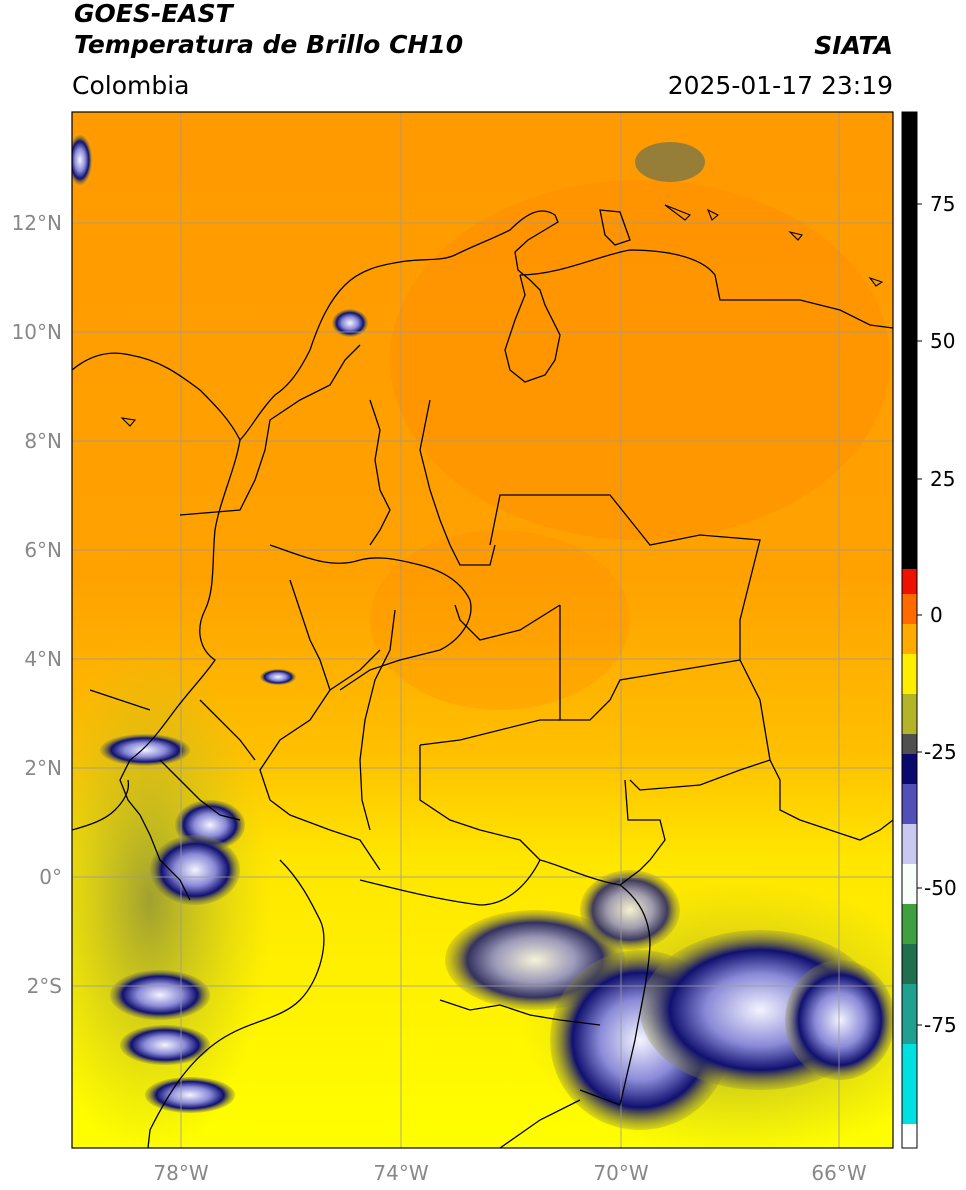 This screenshot has height=1190, width=966. Describe the element at coordinates (909, 1014) in the screenshot. I see `colorbar-segment-teal` at that location.